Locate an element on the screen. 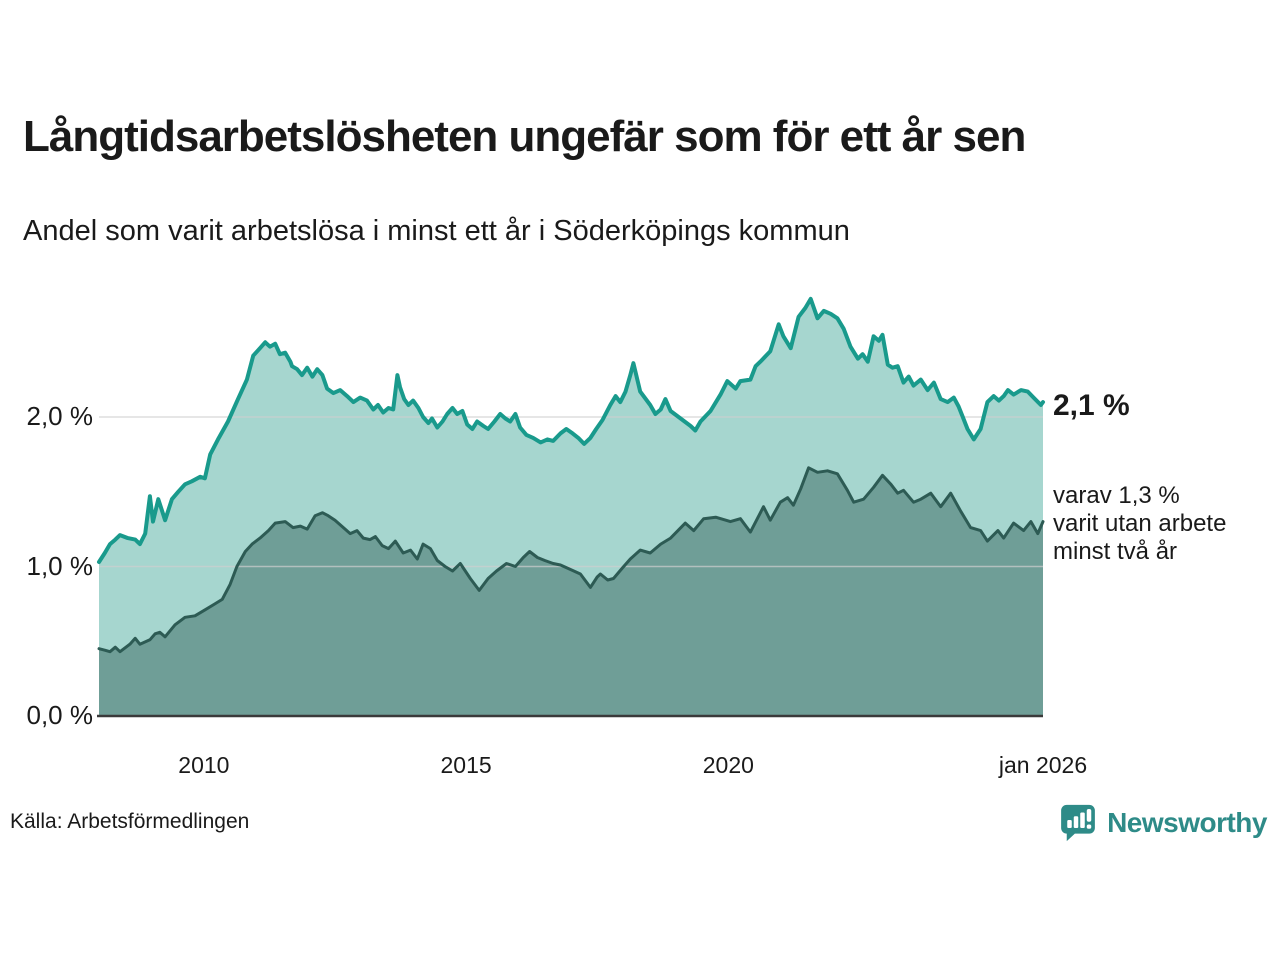  annotation-line-1: varav 1,3 % is located at coordinates (1116, 495).